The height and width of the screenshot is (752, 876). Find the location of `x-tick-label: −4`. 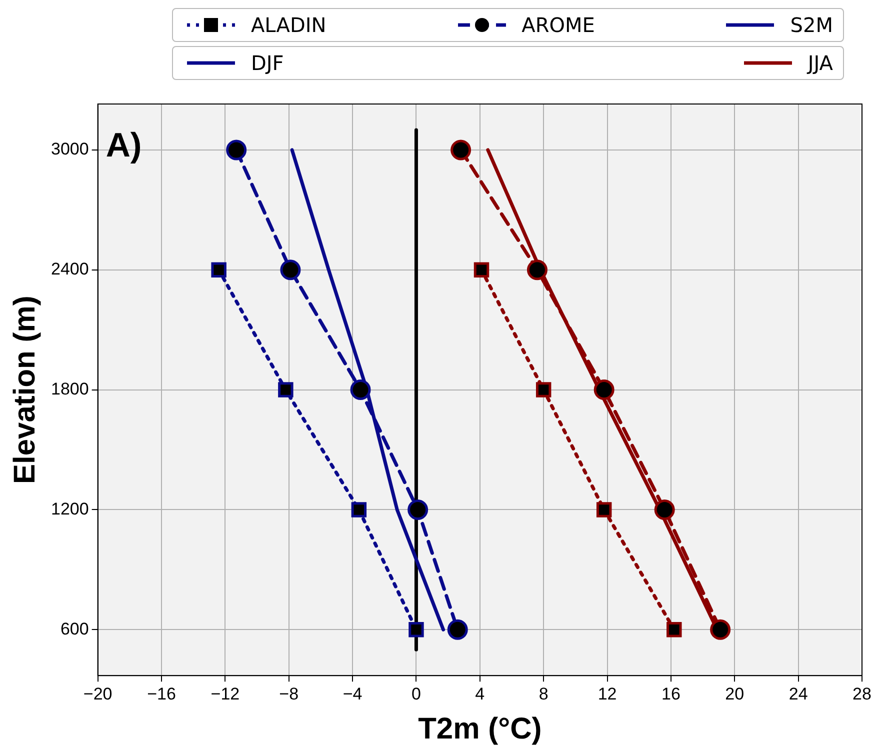

x-tick-label: −4 is located at coordinates (352, 694).